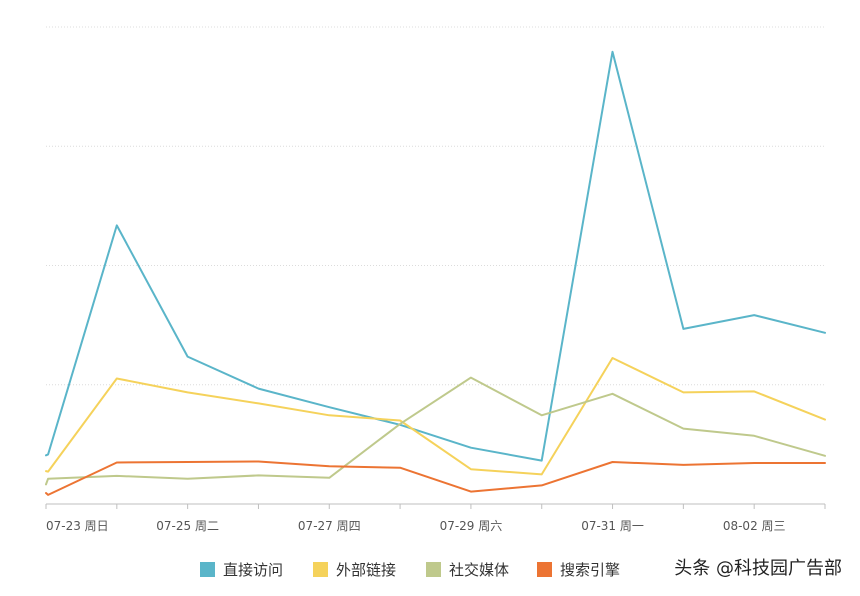  I want to click on x-tick-label: 07-27 周四, so click(329, 526).